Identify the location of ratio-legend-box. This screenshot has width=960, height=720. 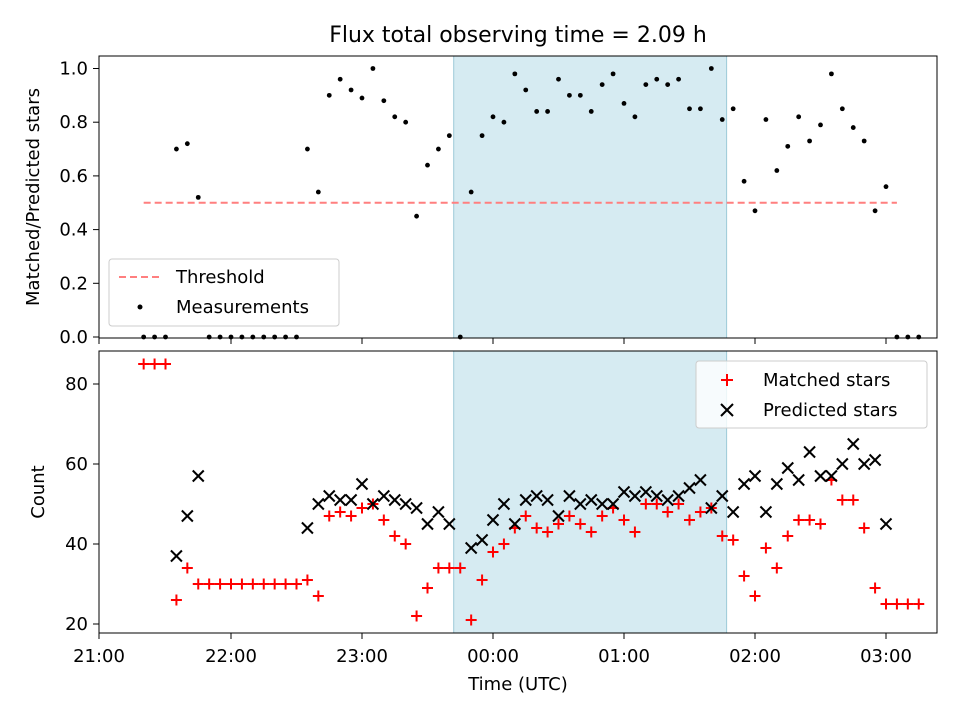
(224, 292).